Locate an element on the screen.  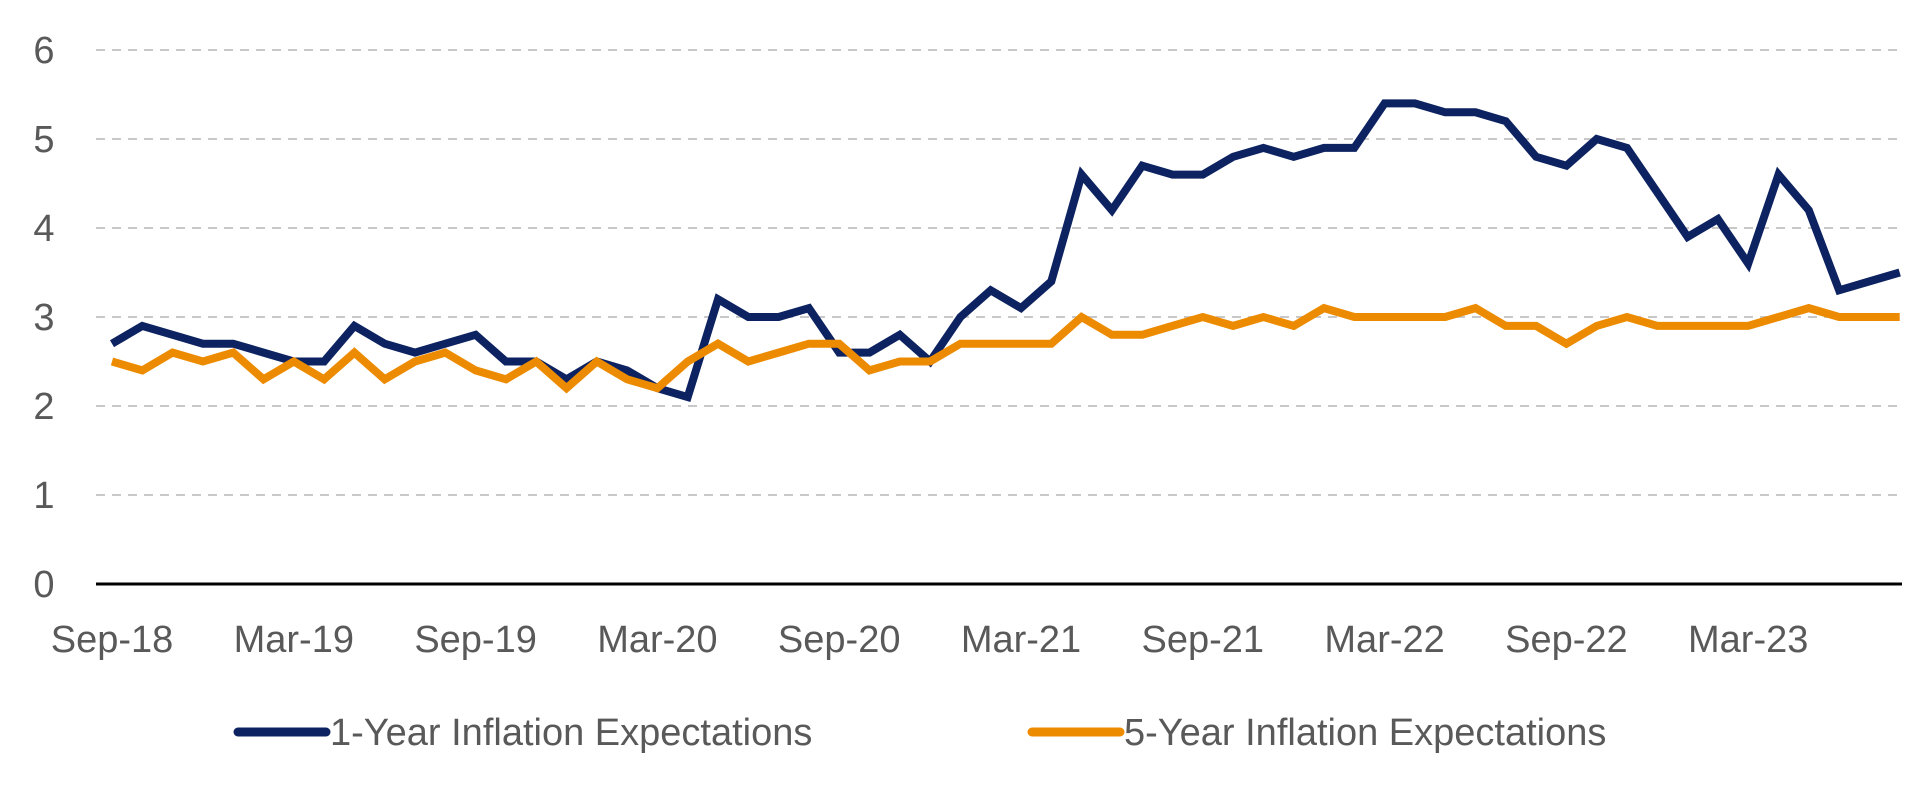
x-tick-label: Sep-19 is located at coordinates (475, 640).